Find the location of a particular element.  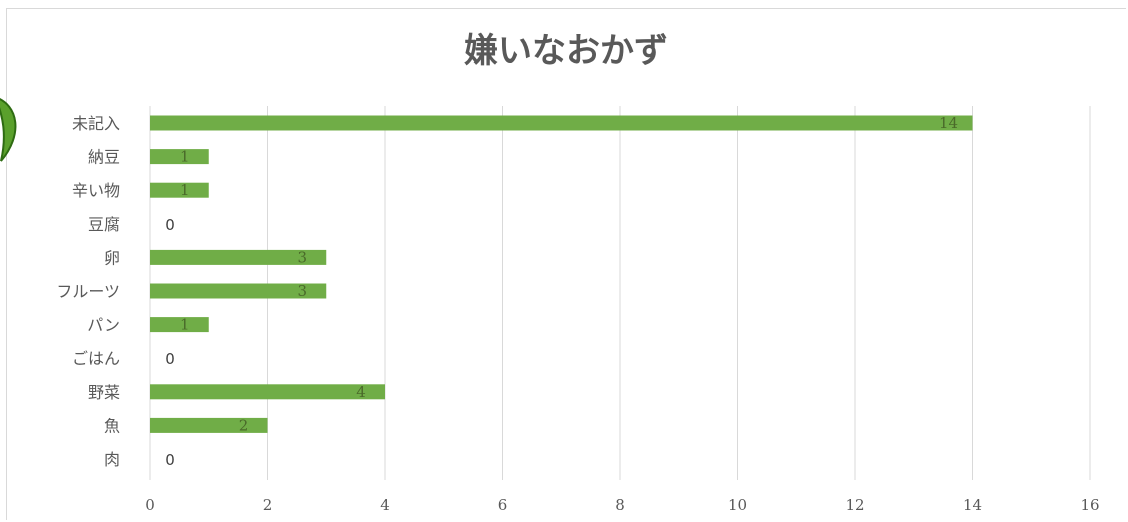

x-tick-label: 14 is located at coordinates (972, 505).